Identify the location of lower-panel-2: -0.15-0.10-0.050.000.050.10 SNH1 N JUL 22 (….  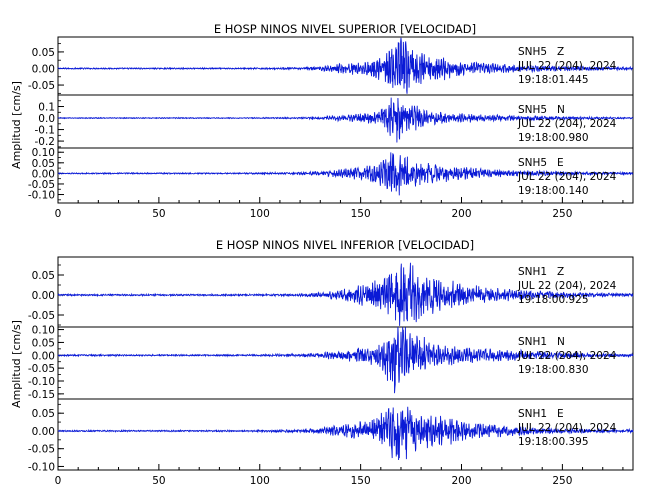
(331, 363).